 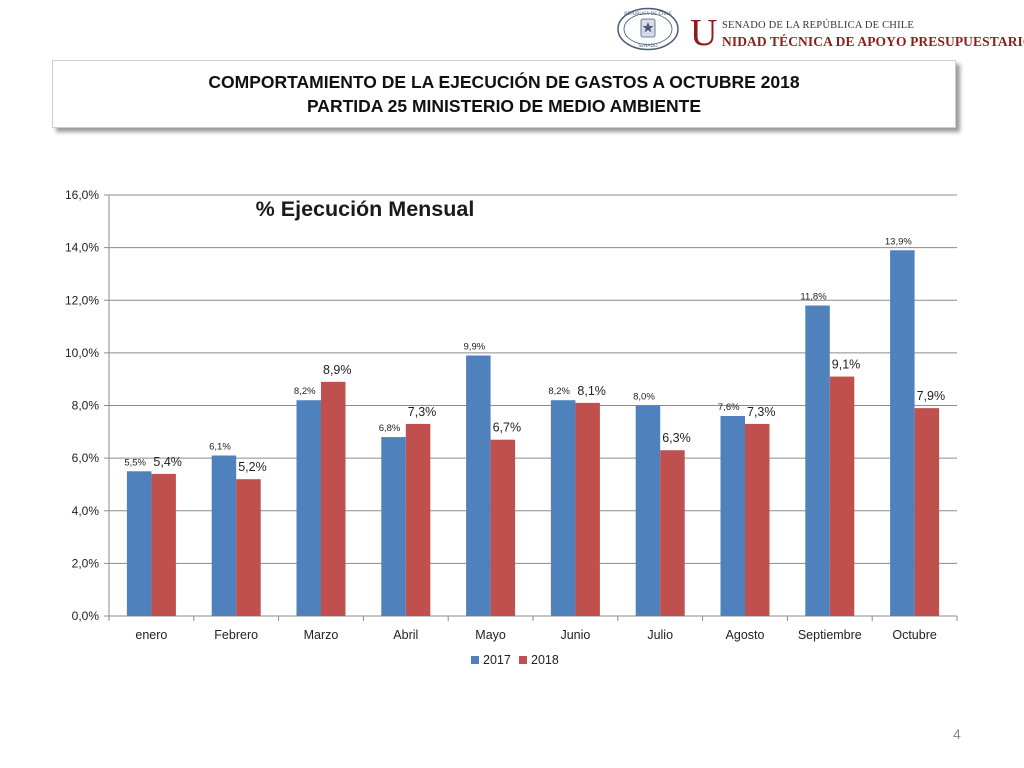 I want to click on y-tick-label: 16,0%, so click(x=82, y=195).